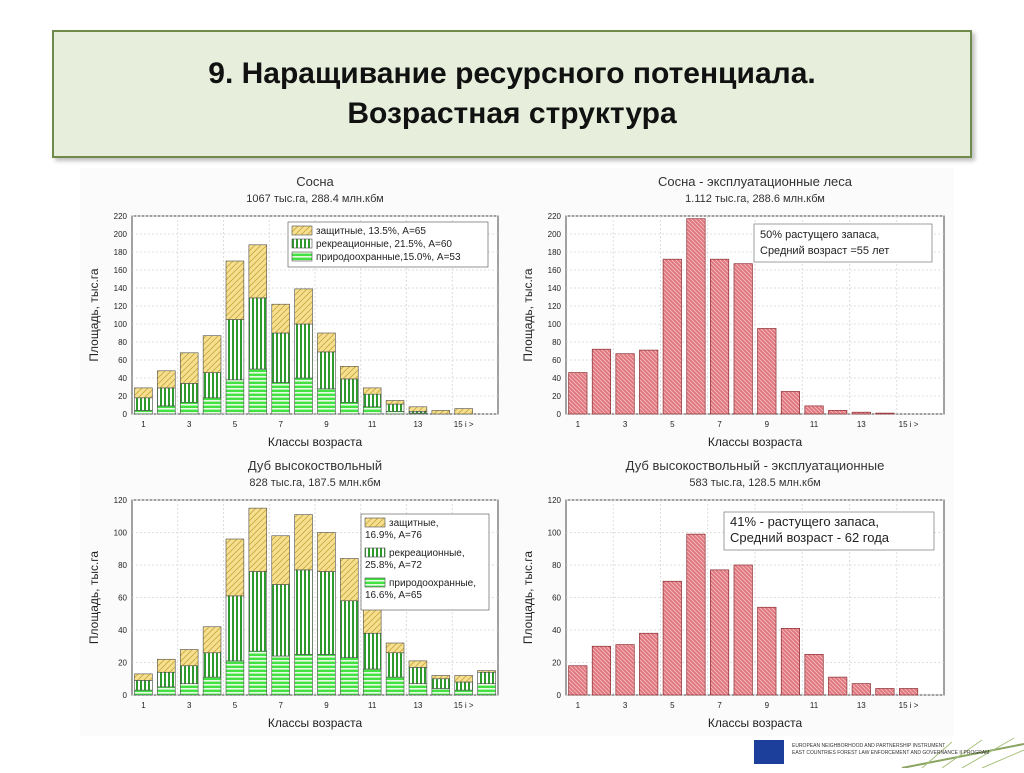 Image resolution: width=1024 pixels, height=773 pixels. I want to click on chart2-annotation-box, so click(843, 243).